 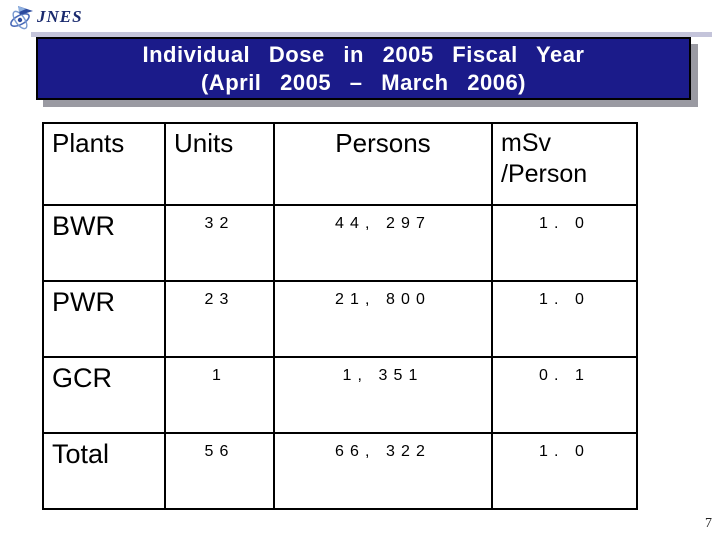 What do you see at coordinates (104, 164) in the screenshot?
I see `header-plants: Plants` at bounding box center [104, 164].